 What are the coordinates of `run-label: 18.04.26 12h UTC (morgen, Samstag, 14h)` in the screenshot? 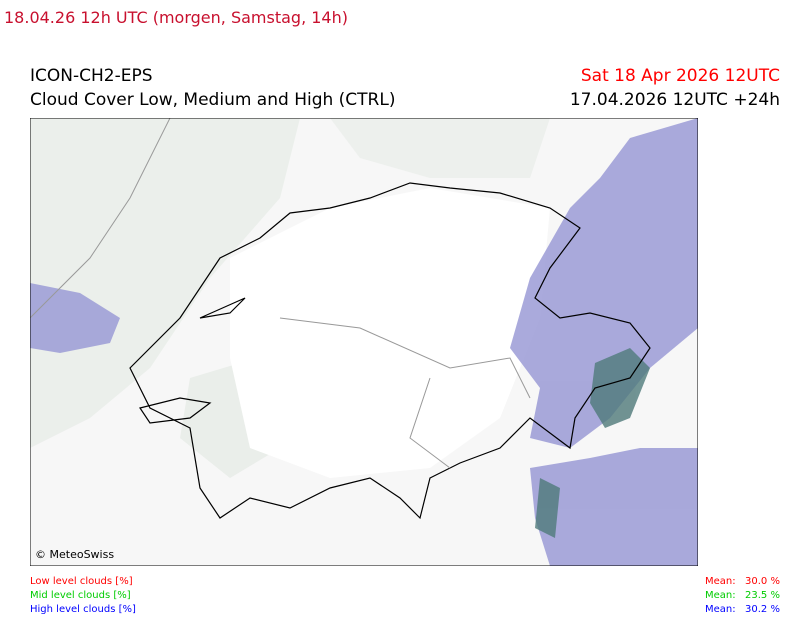 It's located at (176, 17).